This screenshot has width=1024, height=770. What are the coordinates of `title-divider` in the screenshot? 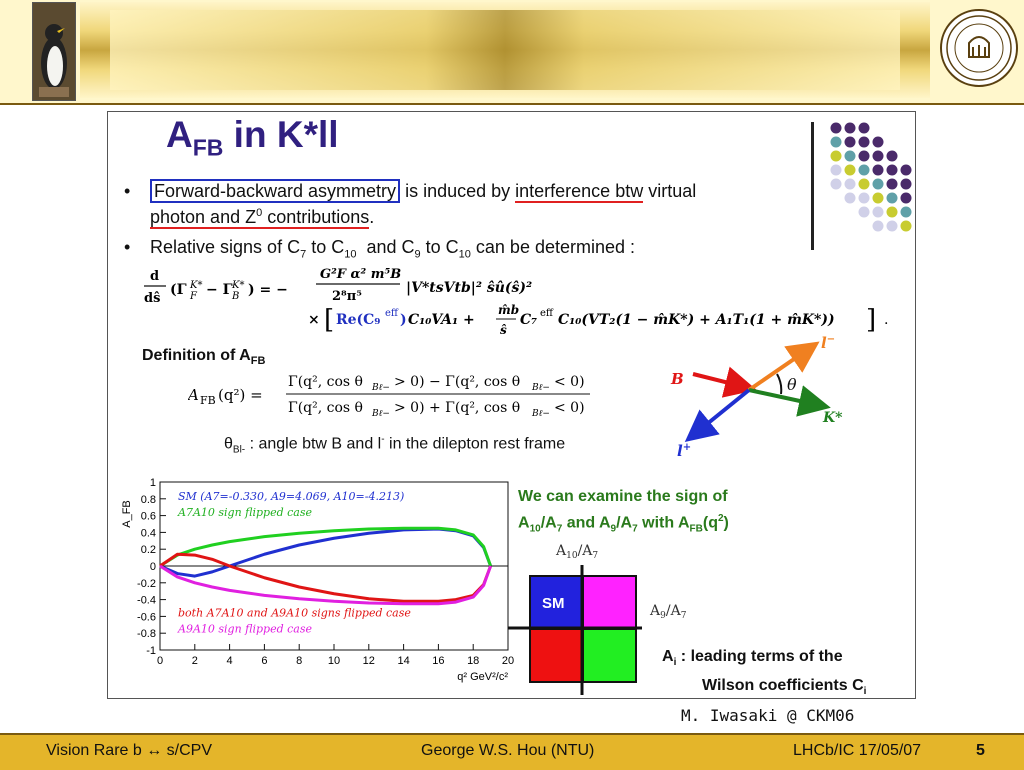 It's located at (812, 186).